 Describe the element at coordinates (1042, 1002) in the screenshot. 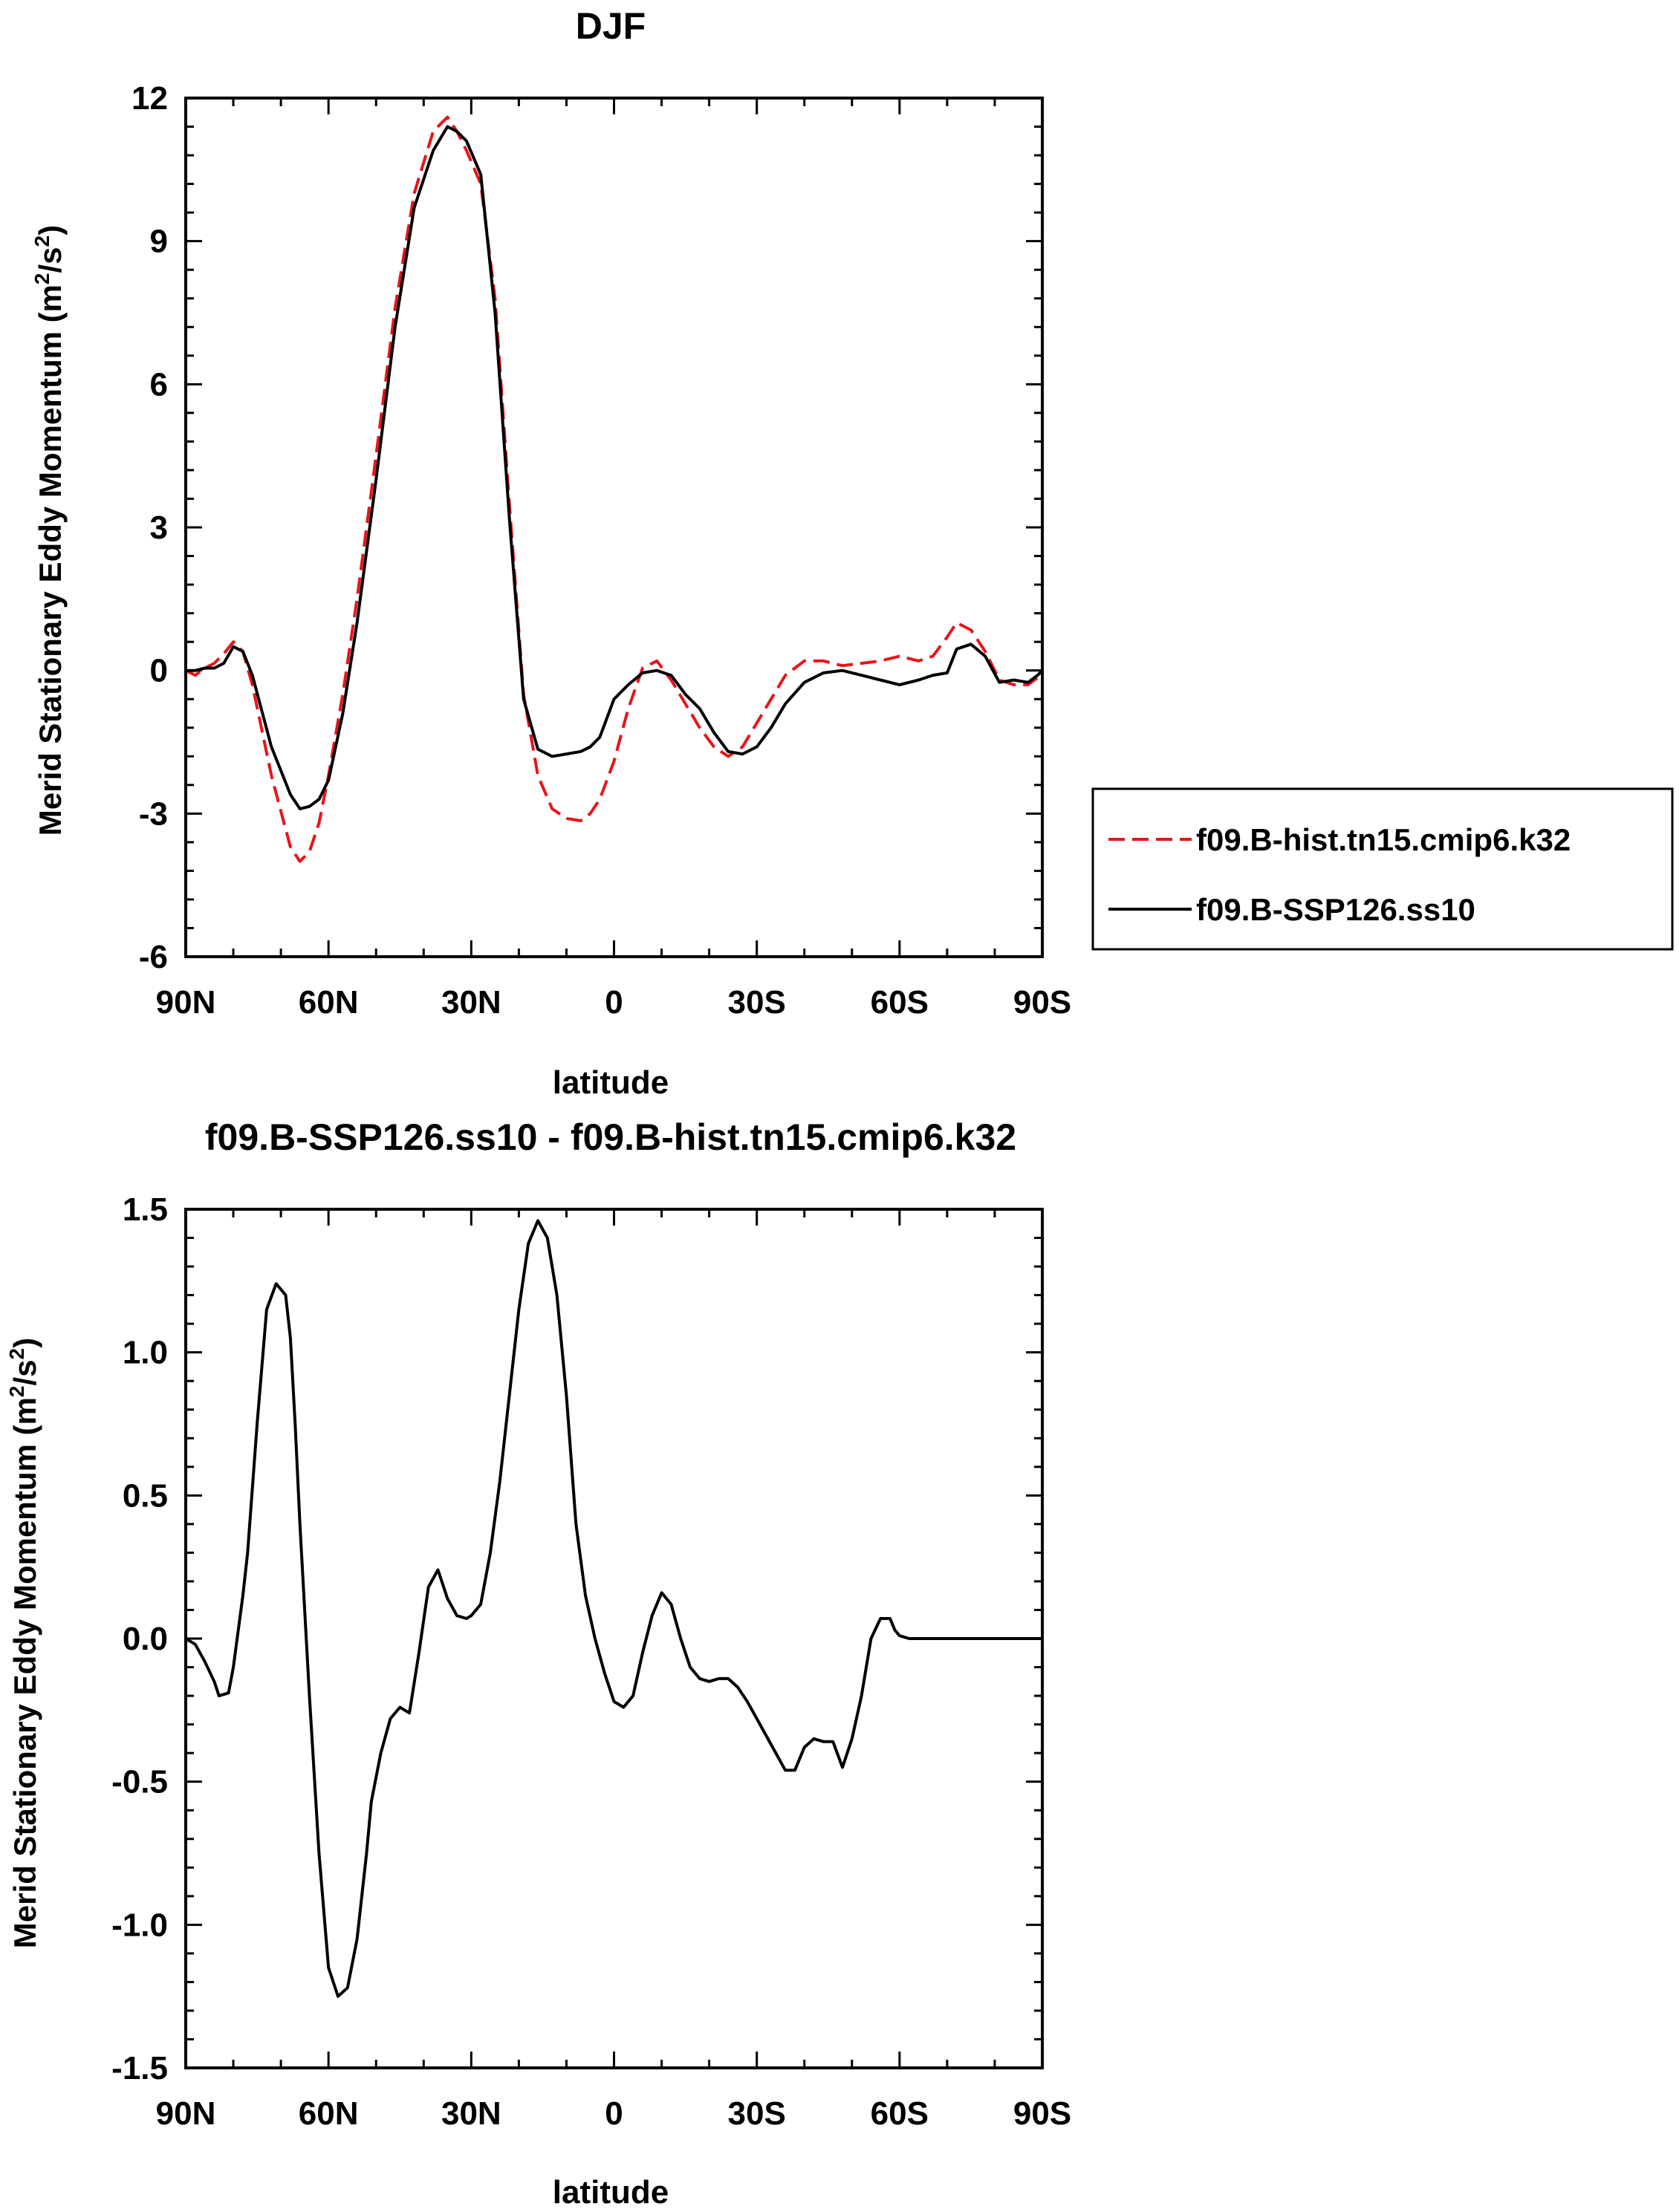

I see `top-x-tick-label: 90S` at that location.